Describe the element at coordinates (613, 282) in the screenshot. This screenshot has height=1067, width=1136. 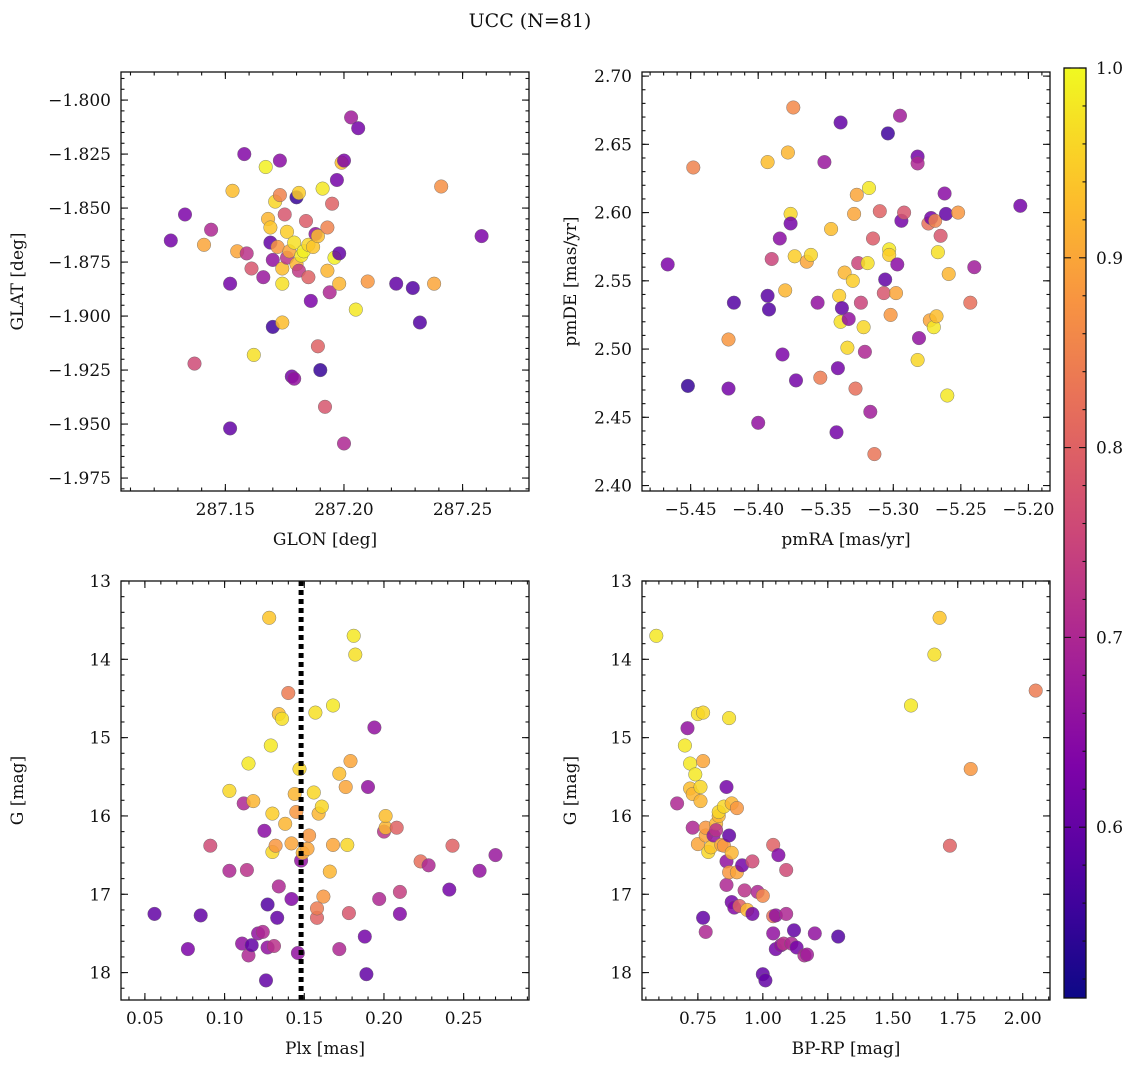
I see `y-tick-label: 2.55` at that location.